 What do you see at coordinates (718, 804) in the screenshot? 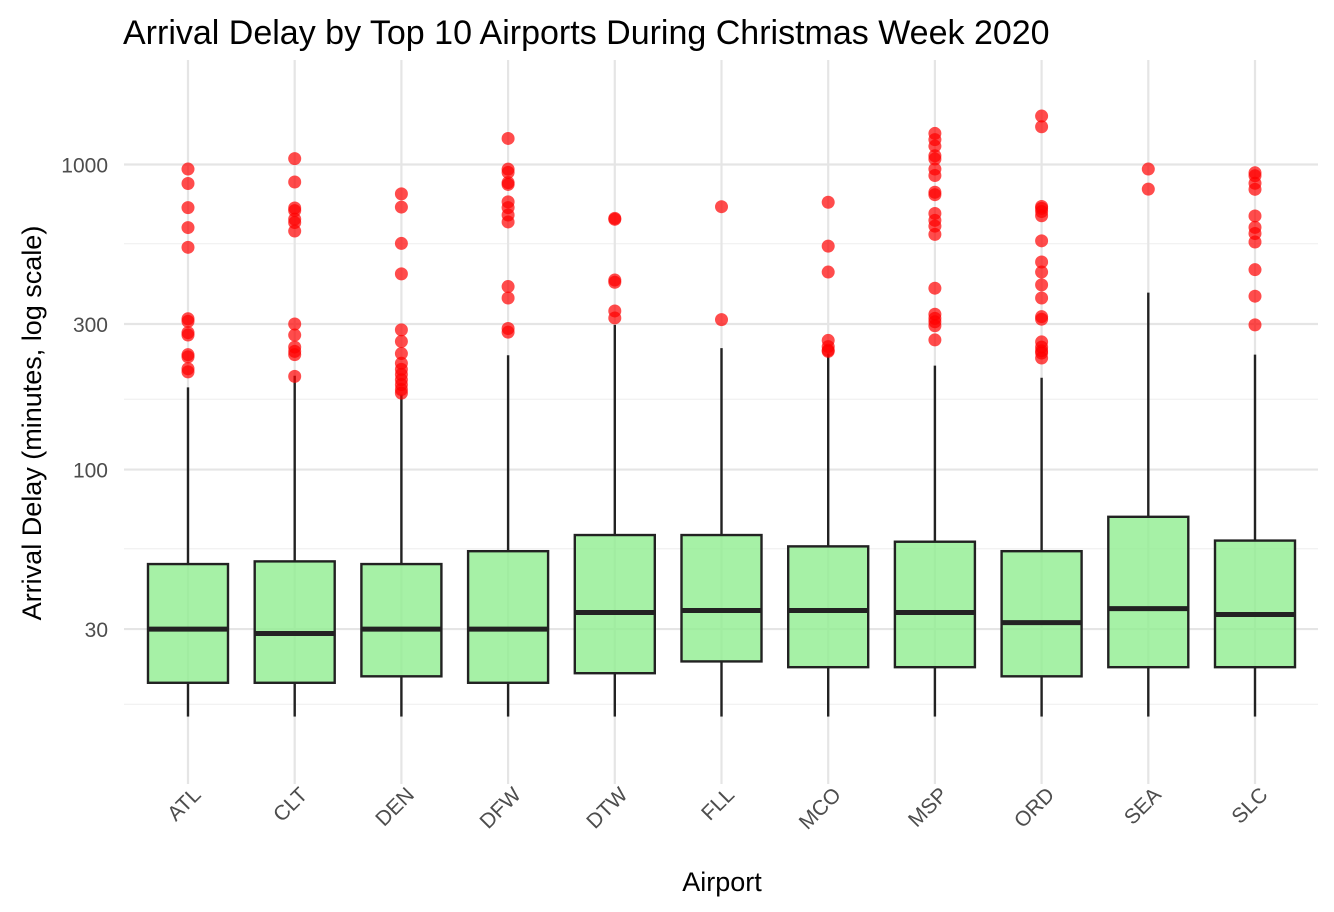
I see `x-tick-label-fll: FLL` at bounding box center [718, 804].